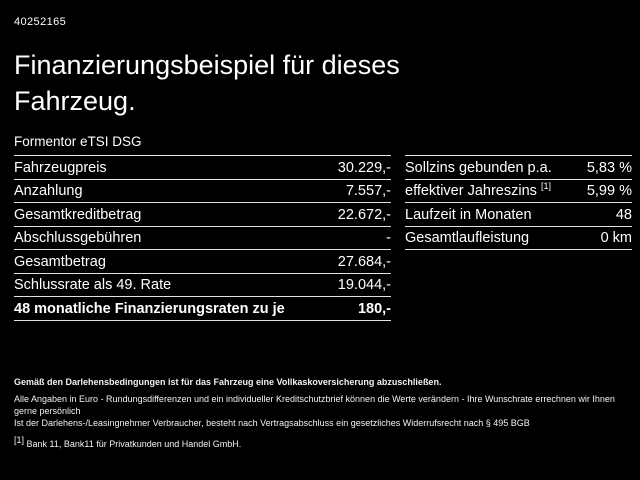 This screenshot has height=480, width=640. Describe the element at coordinates (364, 214) in the screenshot. I see `row-value: 22.672,-` at that location.